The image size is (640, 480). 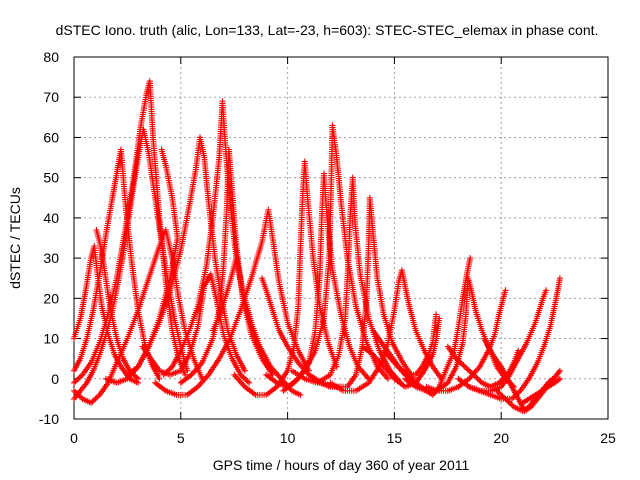 I want to click on y-tick-label: 40, so click(x=51, y=218).